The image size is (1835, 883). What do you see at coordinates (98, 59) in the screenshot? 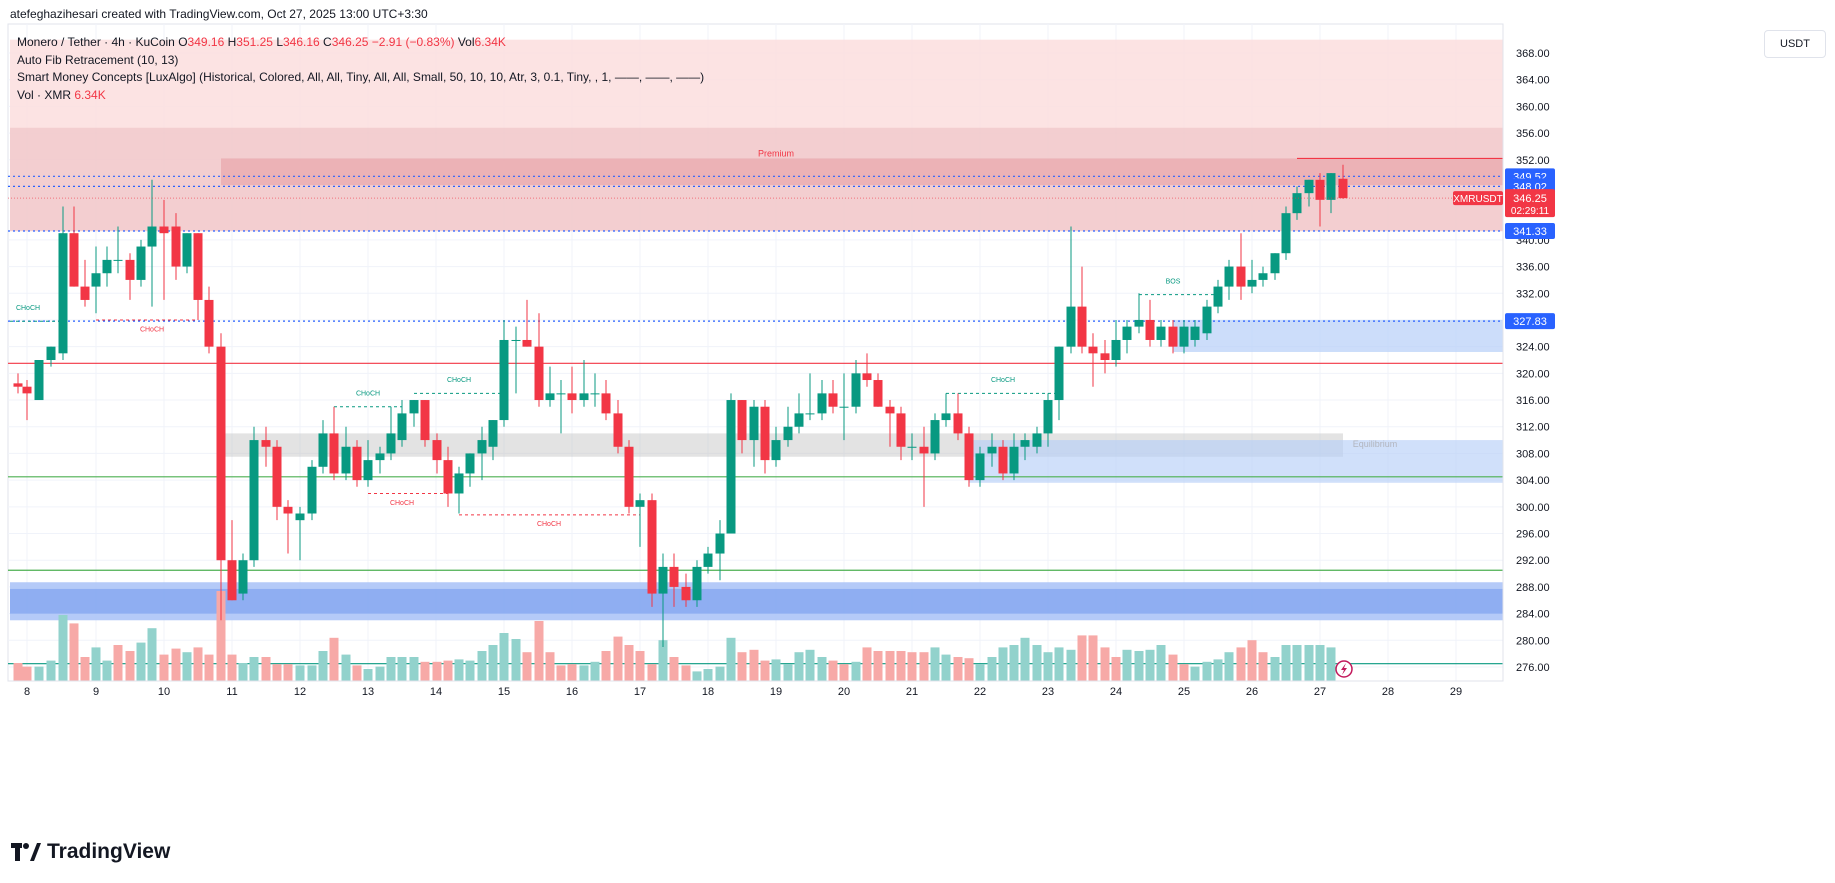
I see `indicator-fib: Auto Fib Retracement (10, 13)` at bounding box center [98, 59].